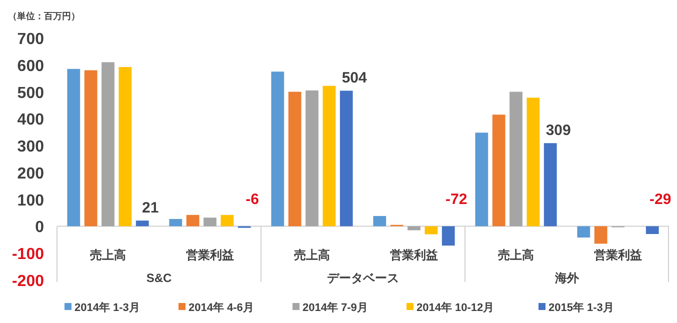 The width and height of the screenshot is (677, 323). I want to click on y-tick-label: -200, so click(28, 281).